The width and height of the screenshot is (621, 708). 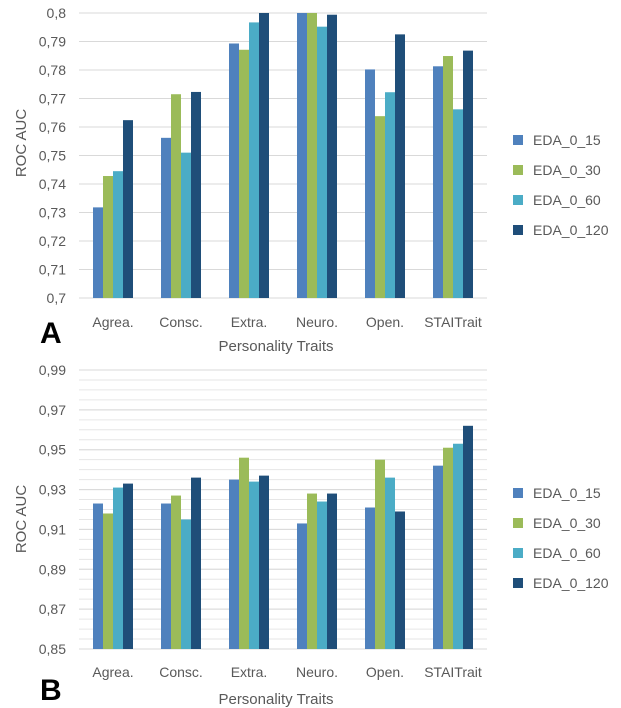 What do you see at coordinates (52, 370) in the screenshot?
I see `y-tick-label: 0,99` at bounding box center [52, 370].